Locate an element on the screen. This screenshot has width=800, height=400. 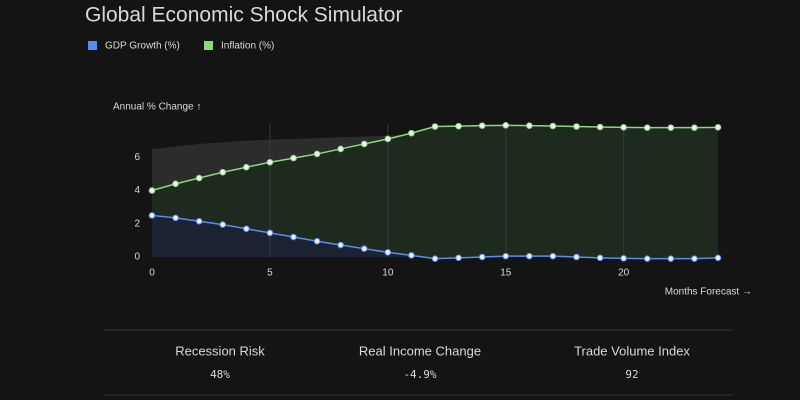
x-axis-label: Months Forecast → is located at coordinates (708, 292).